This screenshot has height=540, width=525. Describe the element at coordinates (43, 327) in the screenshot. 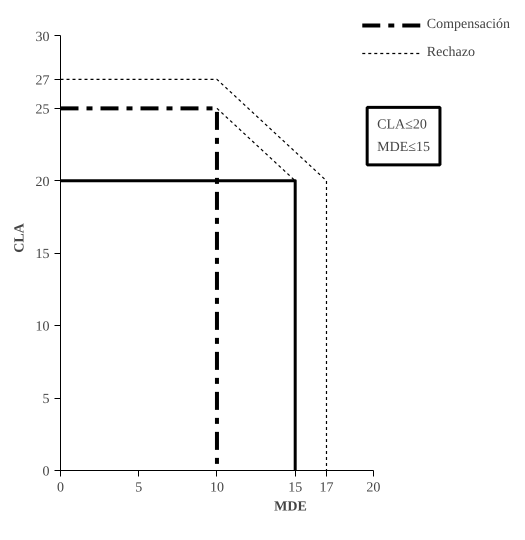

I see `y-tick-label: 10` at that location.